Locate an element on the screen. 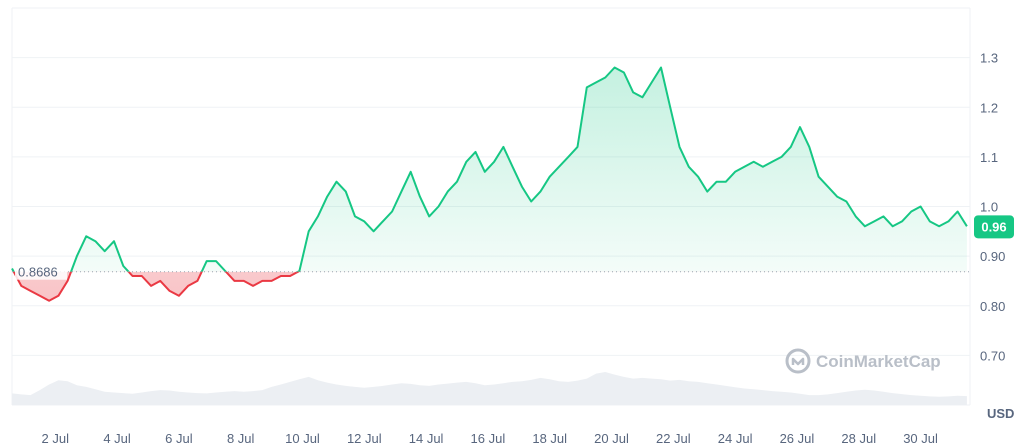 This screenshot has height=448, width=1024. reference-label: 0.8686 is located at coordinates (38, 272).